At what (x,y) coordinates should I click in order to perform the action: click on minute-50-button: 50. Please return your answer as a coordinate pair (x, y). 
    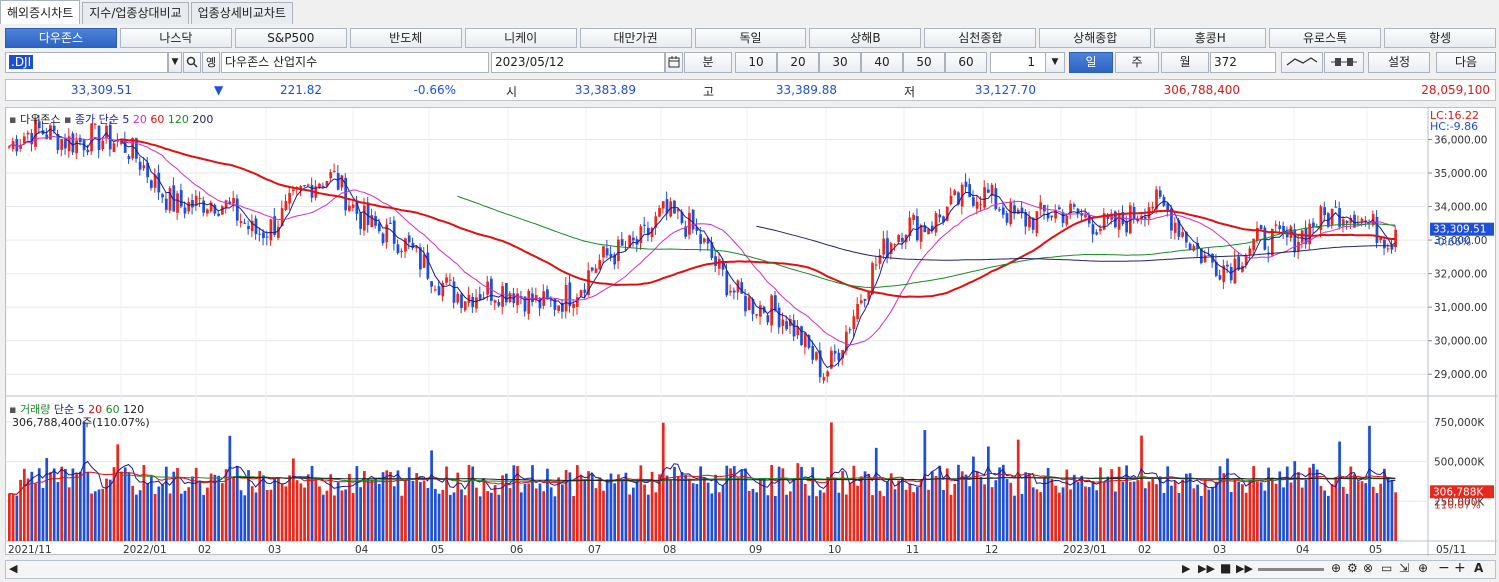
    Looking at the image, I should click on (924, 62).